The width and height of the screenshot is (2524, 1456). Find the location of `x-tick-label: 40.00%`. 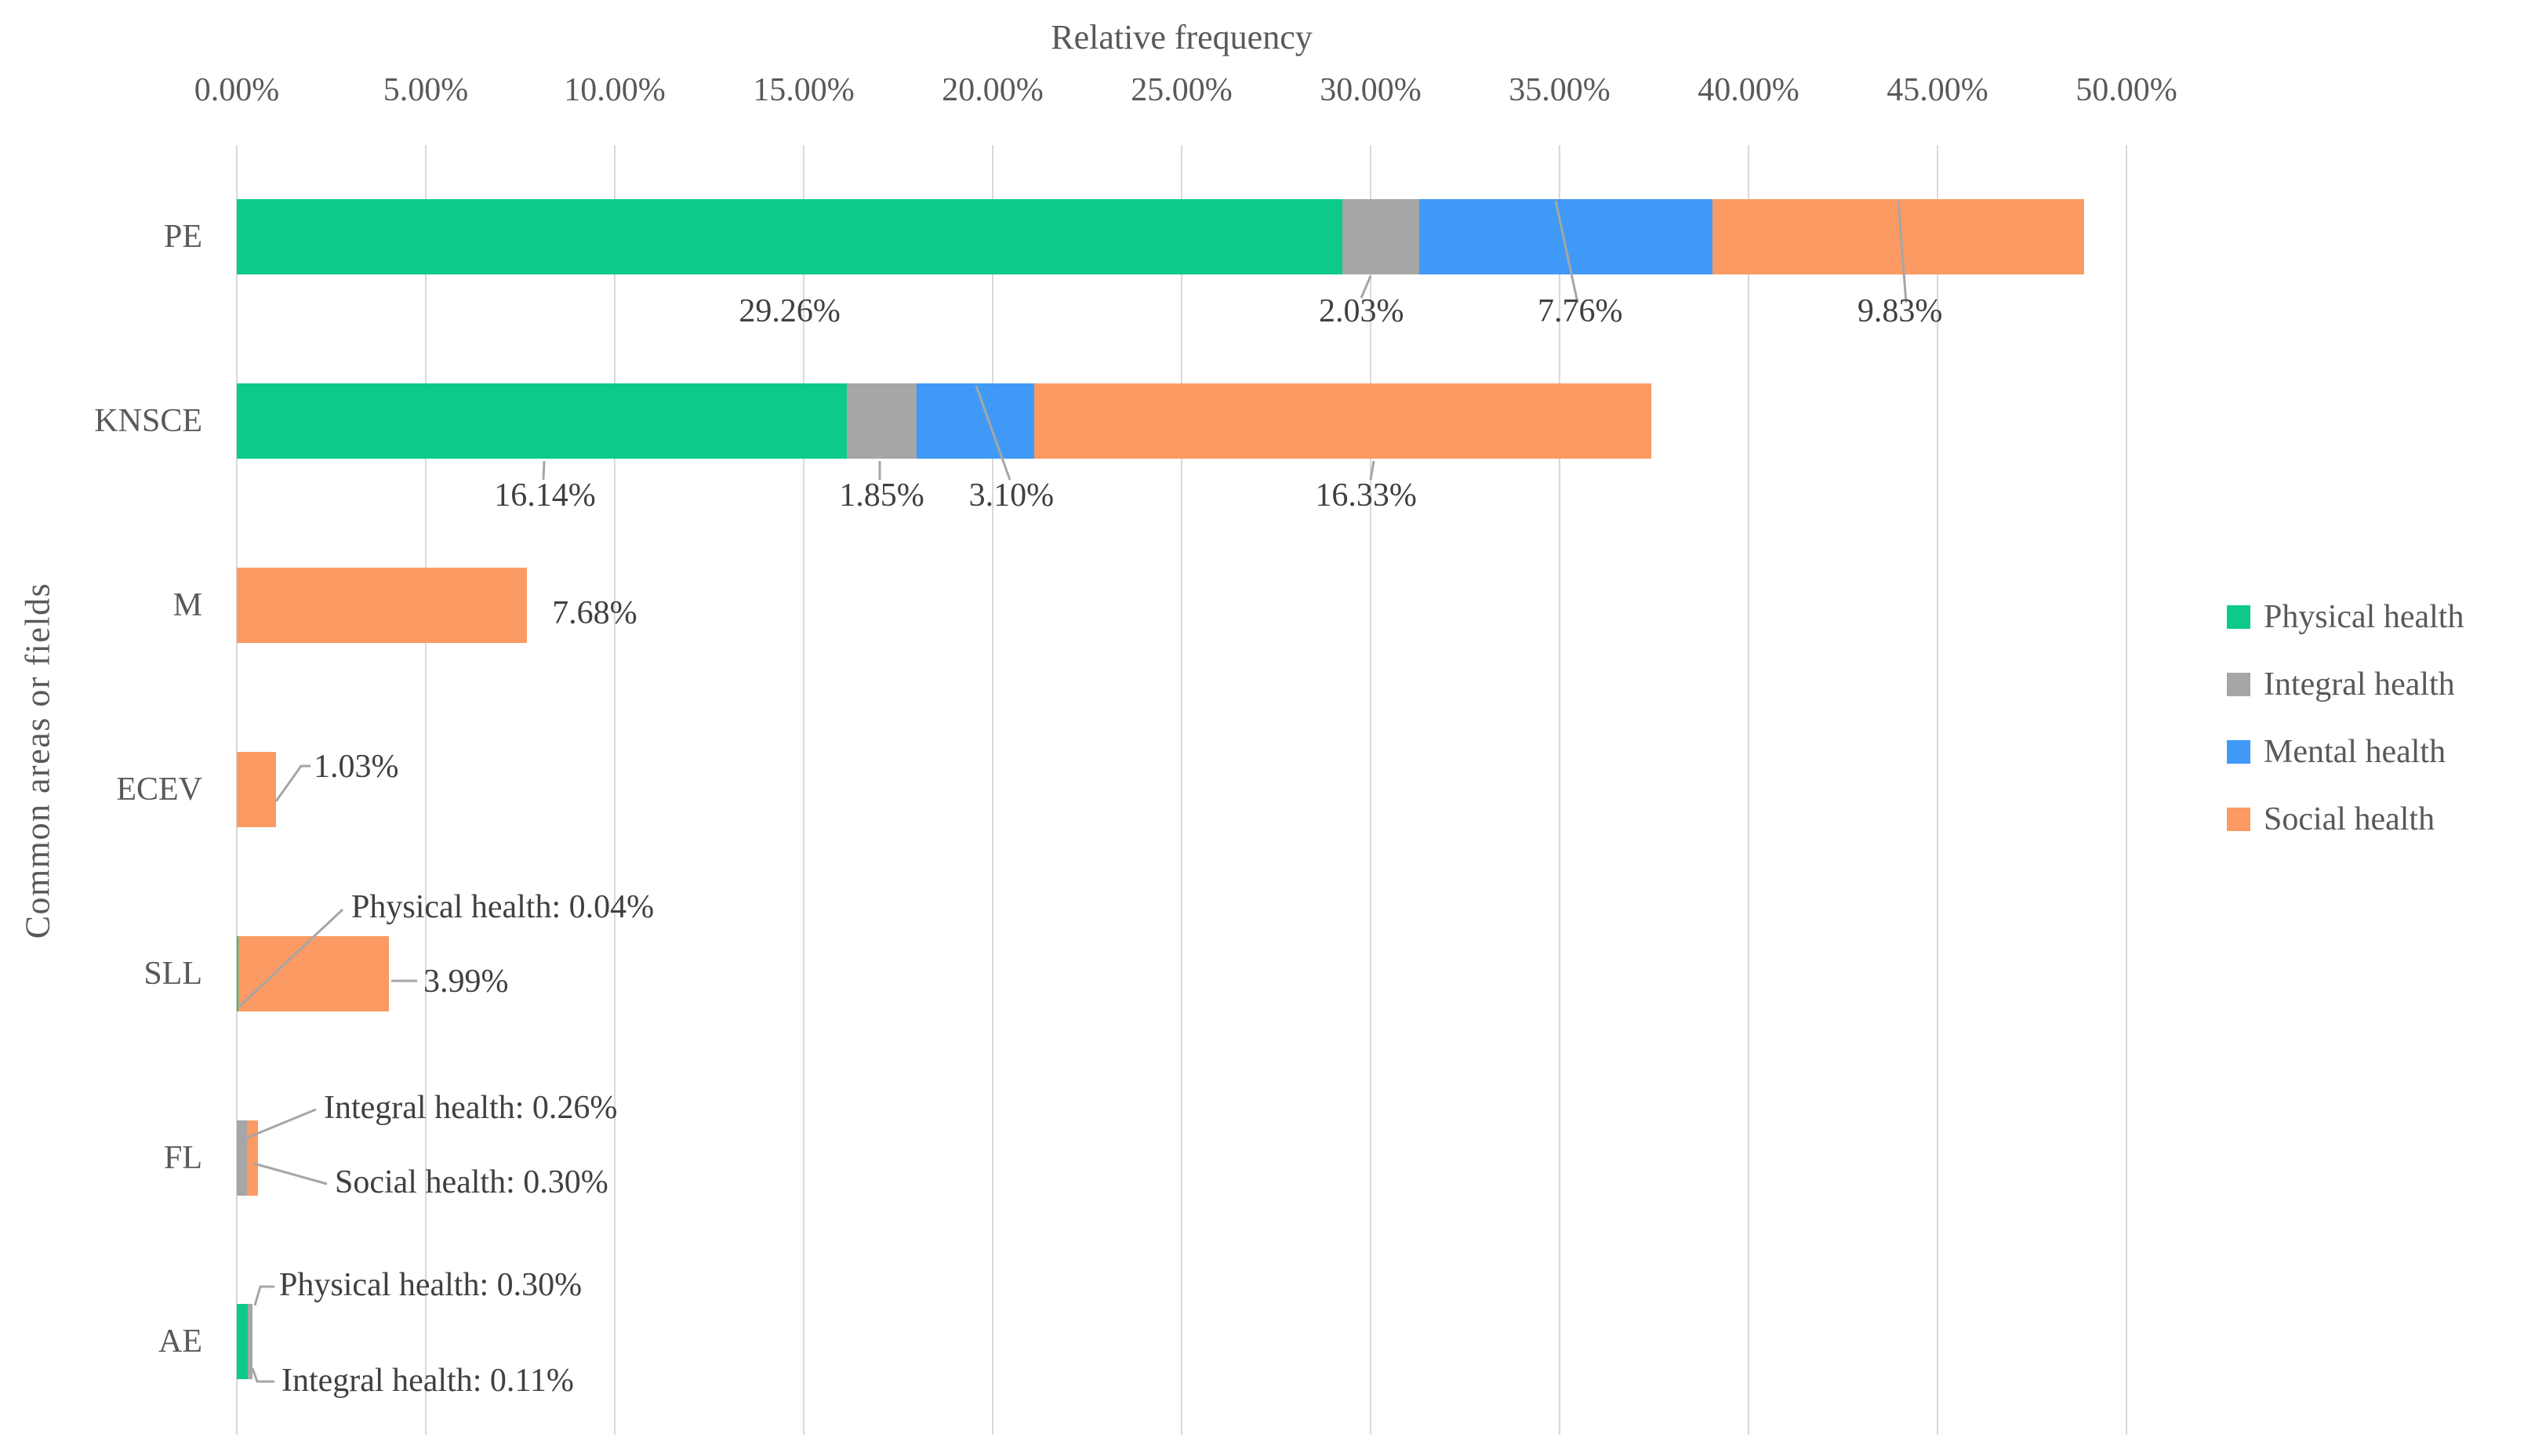

x-tick-label: 40.00% is located at coordinates (1748, 90).